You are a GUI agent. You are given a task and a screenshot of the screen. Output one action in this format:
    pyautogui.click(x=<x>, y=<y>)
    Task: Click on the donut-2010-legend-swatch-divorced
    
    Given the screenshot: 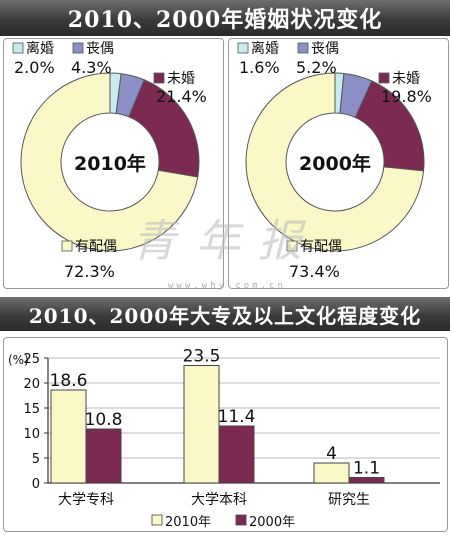 What is the action you would take?
    pyautogui.click(x=18, y=48)
    